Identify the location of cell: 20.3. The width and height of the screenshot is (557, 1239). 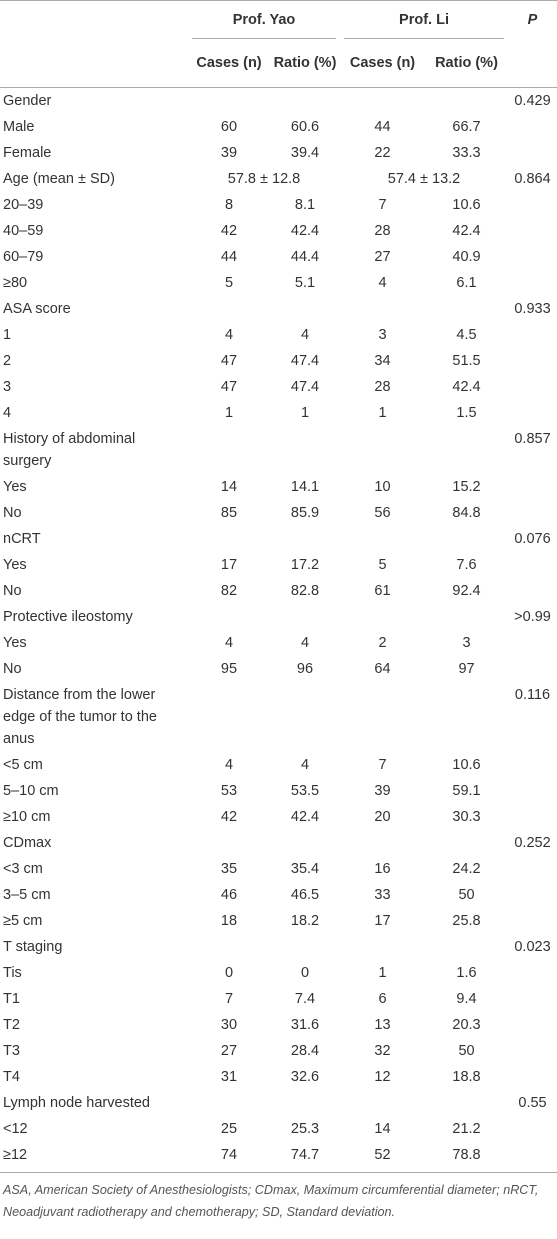
(466, 1025).